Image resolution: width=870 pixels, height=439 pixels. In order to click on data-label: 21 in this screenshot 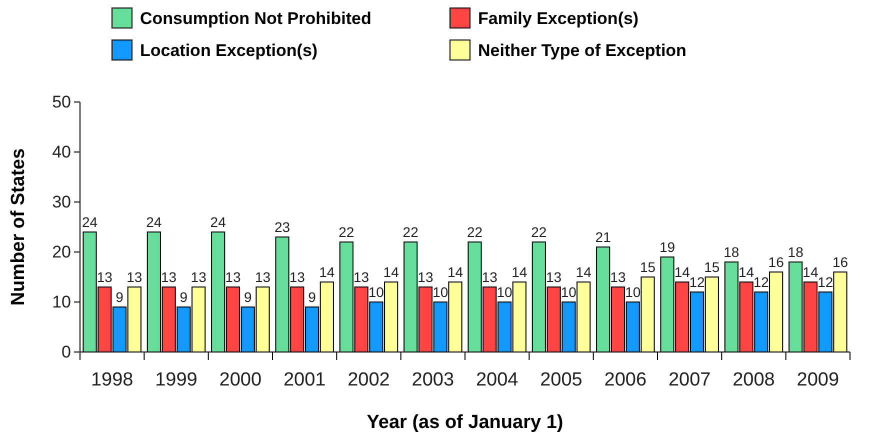, I will do `click(603, 237)`.